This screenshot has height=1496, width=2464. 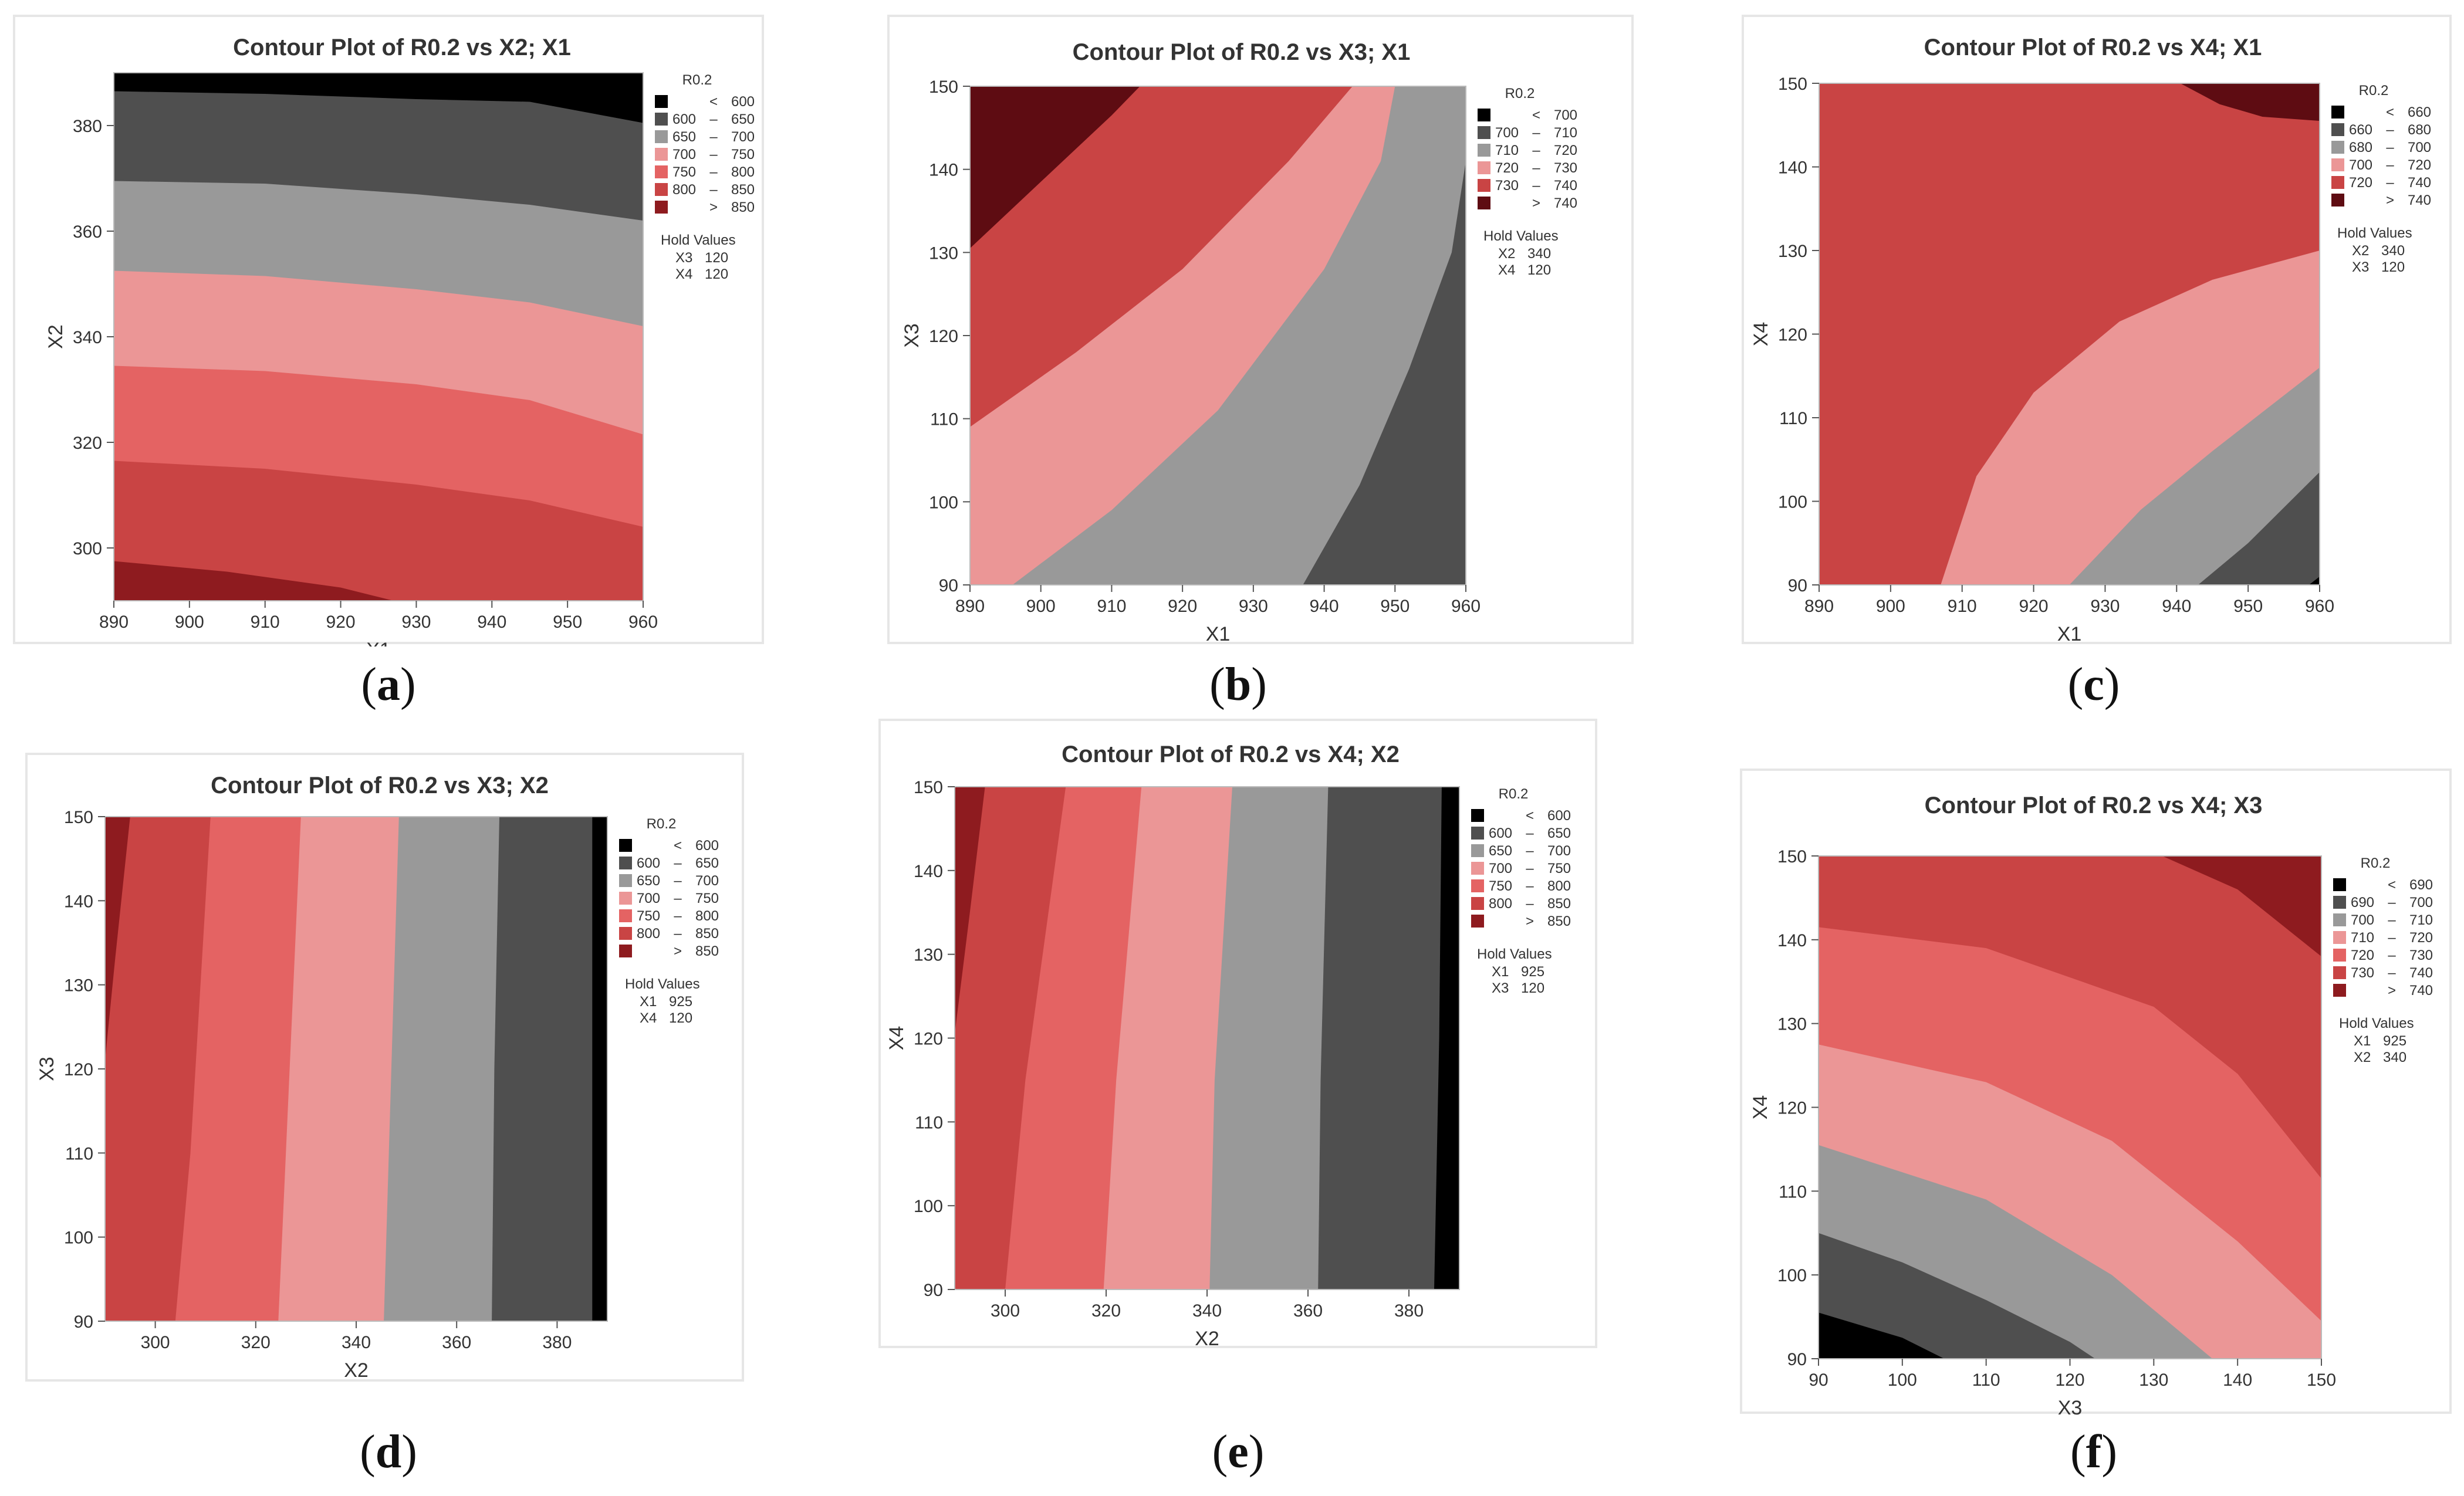 What do you see at coordinates (1506, 270) in the screenshot?
I see `hold-name: X4` at bounding box center [1506, 270].